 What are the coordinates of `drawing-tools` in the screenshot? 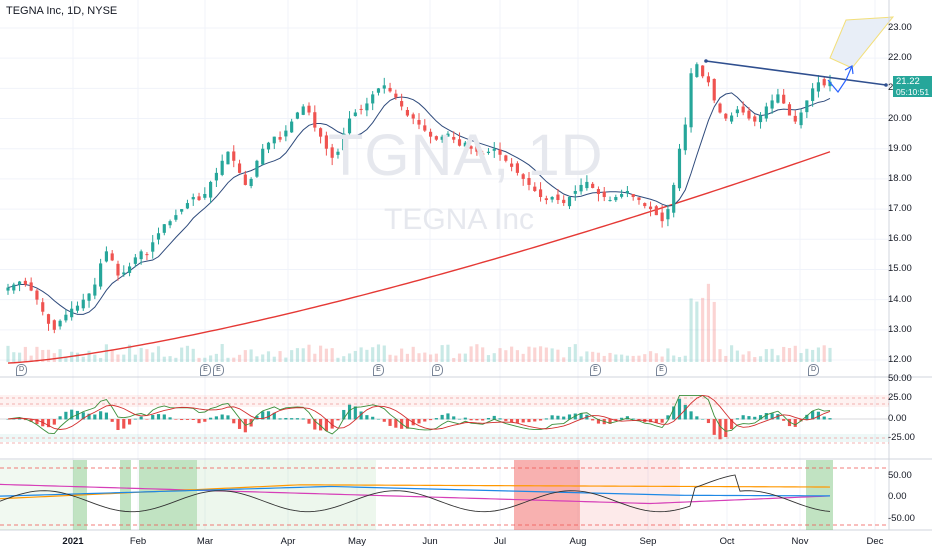 It's located at (799, 55).